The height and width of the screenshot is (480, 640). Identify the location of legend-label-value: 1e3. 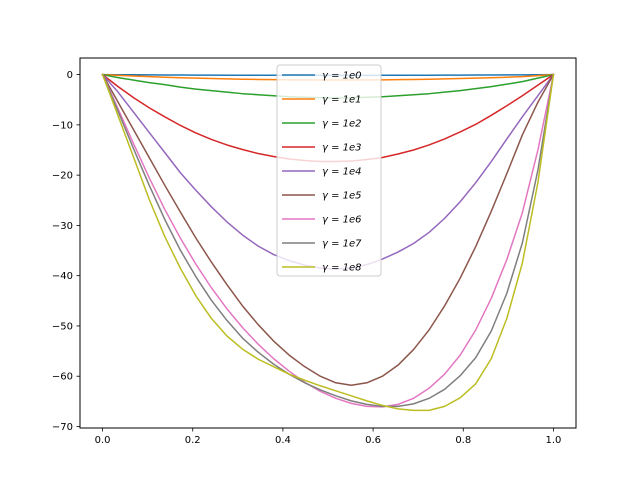
(352, 148).